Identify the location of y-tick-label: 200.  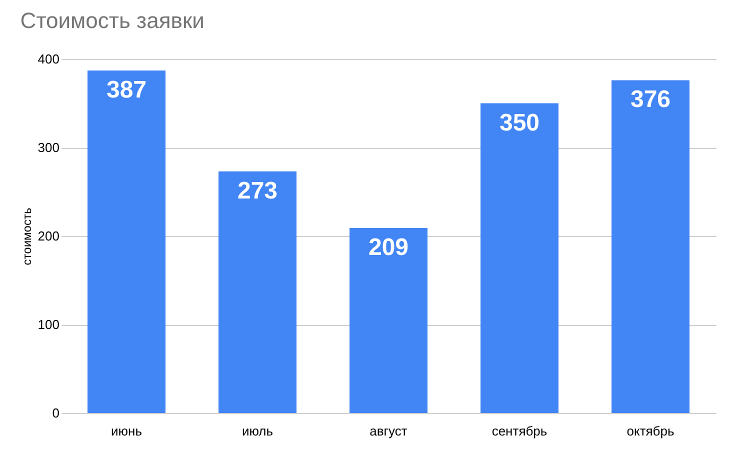
(49, 236).